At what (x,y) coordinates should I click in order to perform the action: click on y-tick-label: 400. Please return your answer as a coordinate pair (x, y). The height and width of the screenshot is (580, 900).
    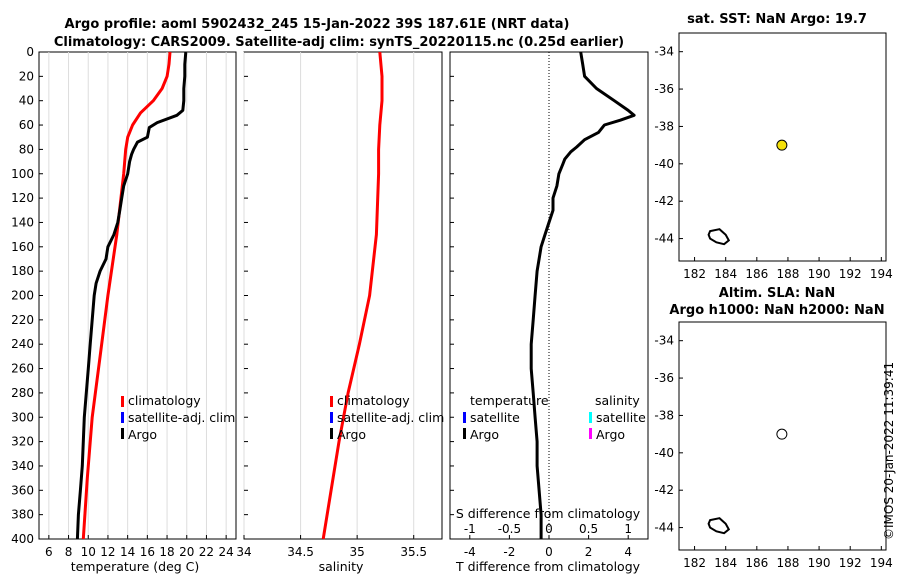
    Looking at the image, I should click on (22, 539).